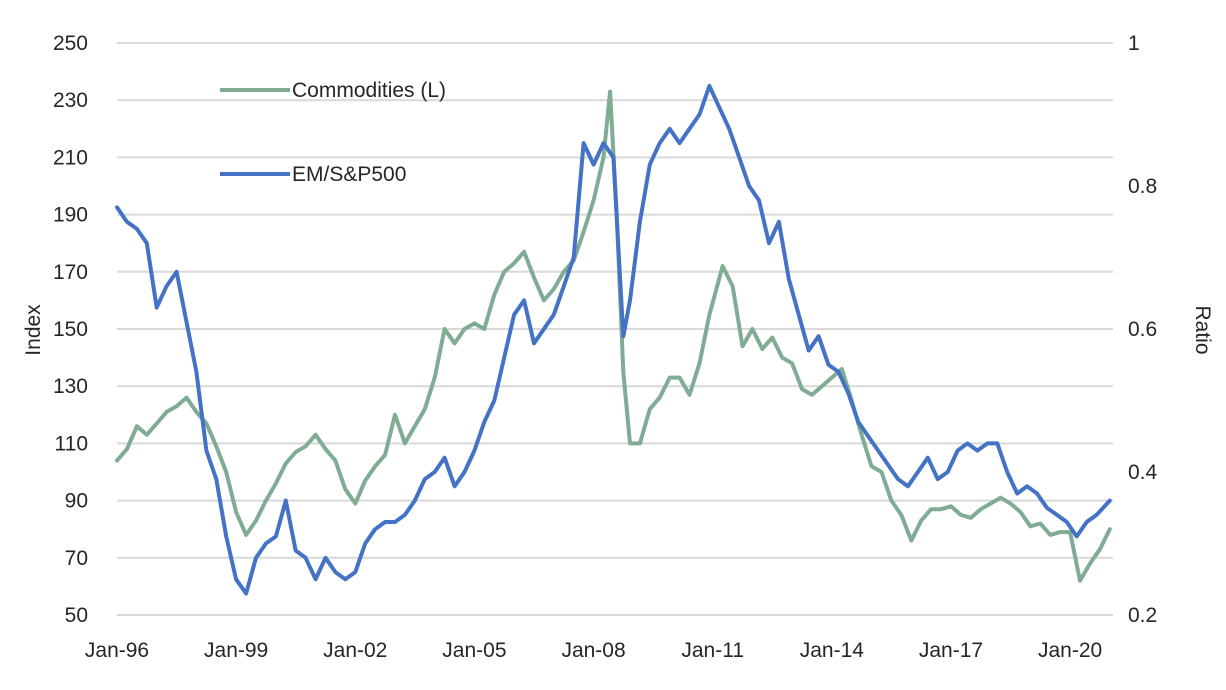  What do you see at coordinates (951, 650) in the screenshot?
I see `x-tick-label: Jan-17` at bounding box center [951, 650].